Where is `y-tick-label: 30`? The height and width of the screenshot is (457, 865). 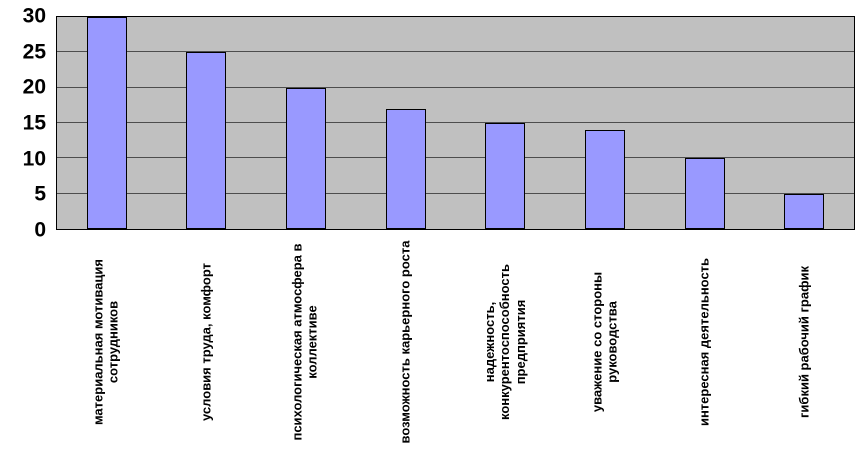 y-tick-label: 30 is located at coordinates (34, 16).